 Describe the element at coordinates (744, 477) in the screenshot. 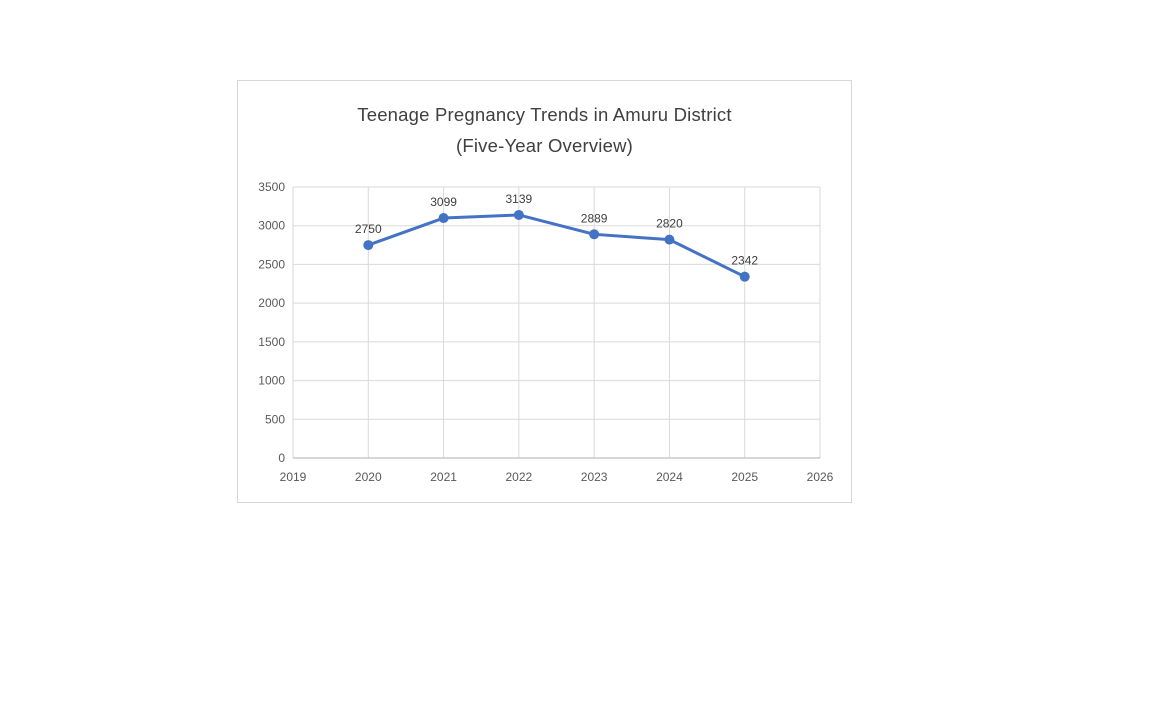

I see `x-axis-tick-label: 2025` at that location.